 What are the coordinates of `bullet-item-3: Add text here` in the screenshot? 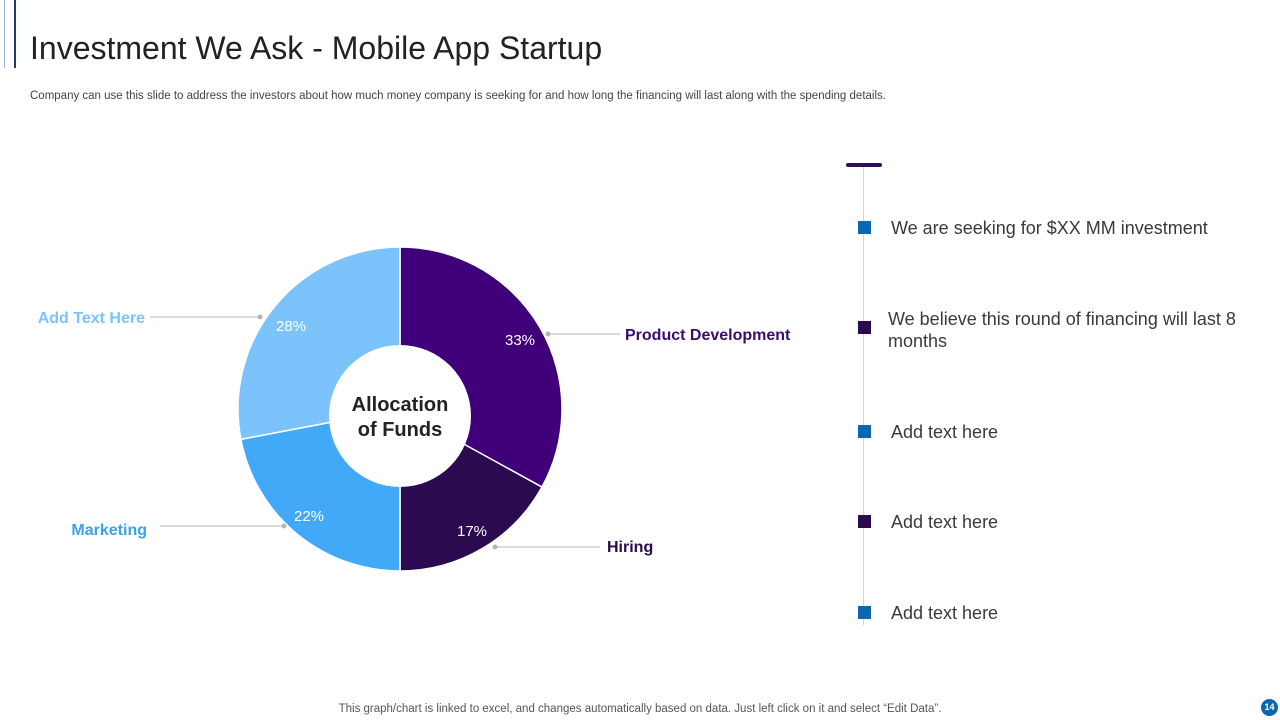 It's located at (1058, 432).